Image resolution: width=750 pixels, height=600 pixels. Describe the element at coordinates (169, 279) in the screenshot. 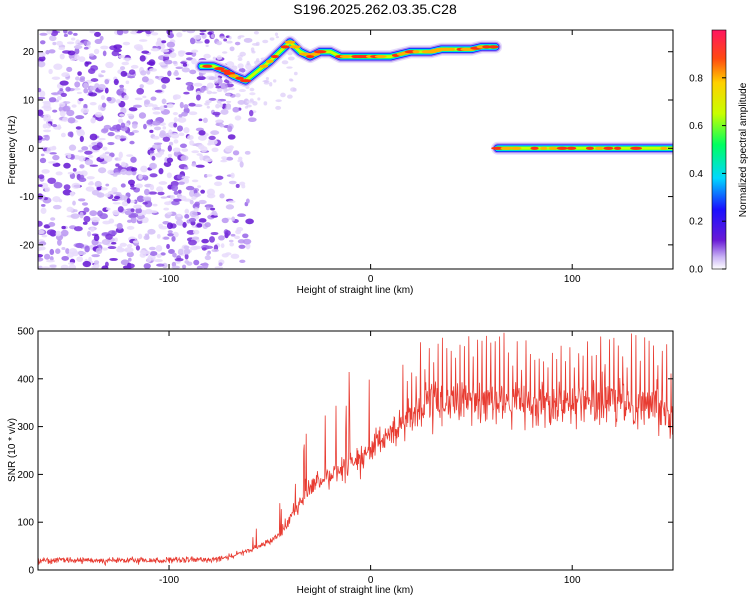

I see `spectrogram-x-tick-label: -100` at that location.